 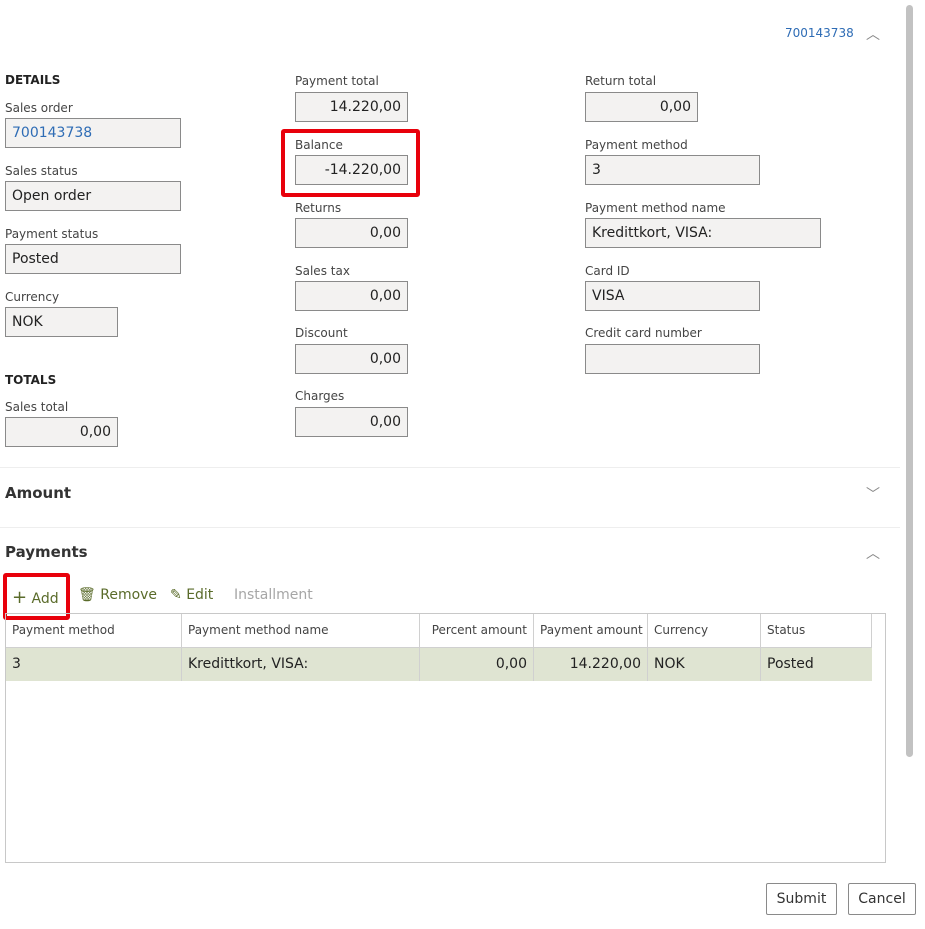 I want to click on sales-status-label: Sales status, so click(x=41, y=171).